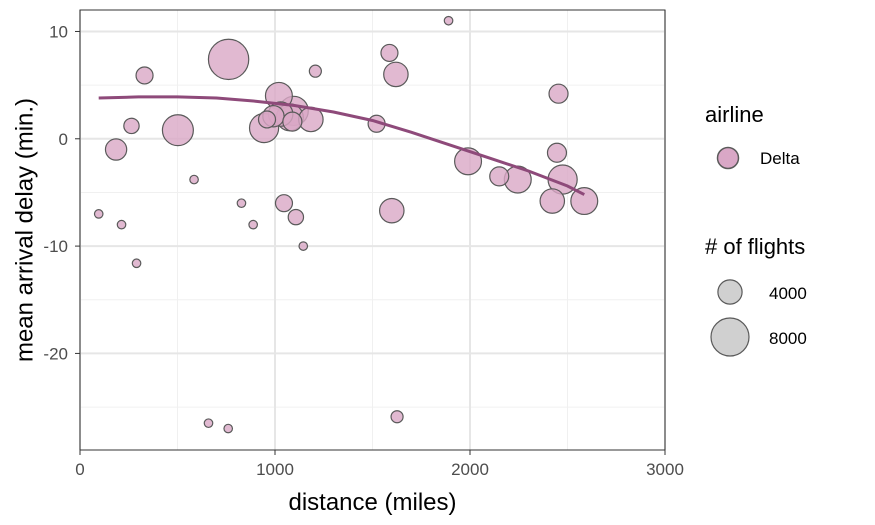  What do you see at coordinates (756, 229) in the screenshot?
I see `legend: airline Delta # of flights 4000 8000` at bounding box center [756, 229].